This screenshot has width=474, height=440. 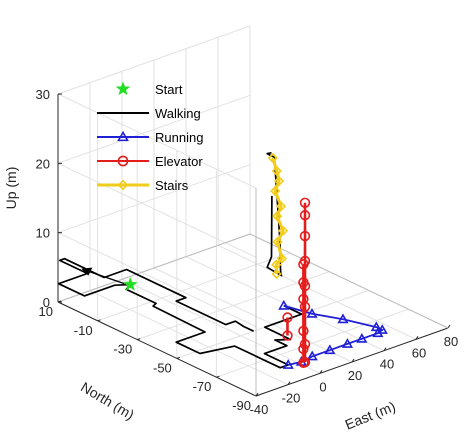 What do you see at coordinates (123, 161) in the screenshot?
I see `legend-elevator-marker` at bounding box center [123, 161].